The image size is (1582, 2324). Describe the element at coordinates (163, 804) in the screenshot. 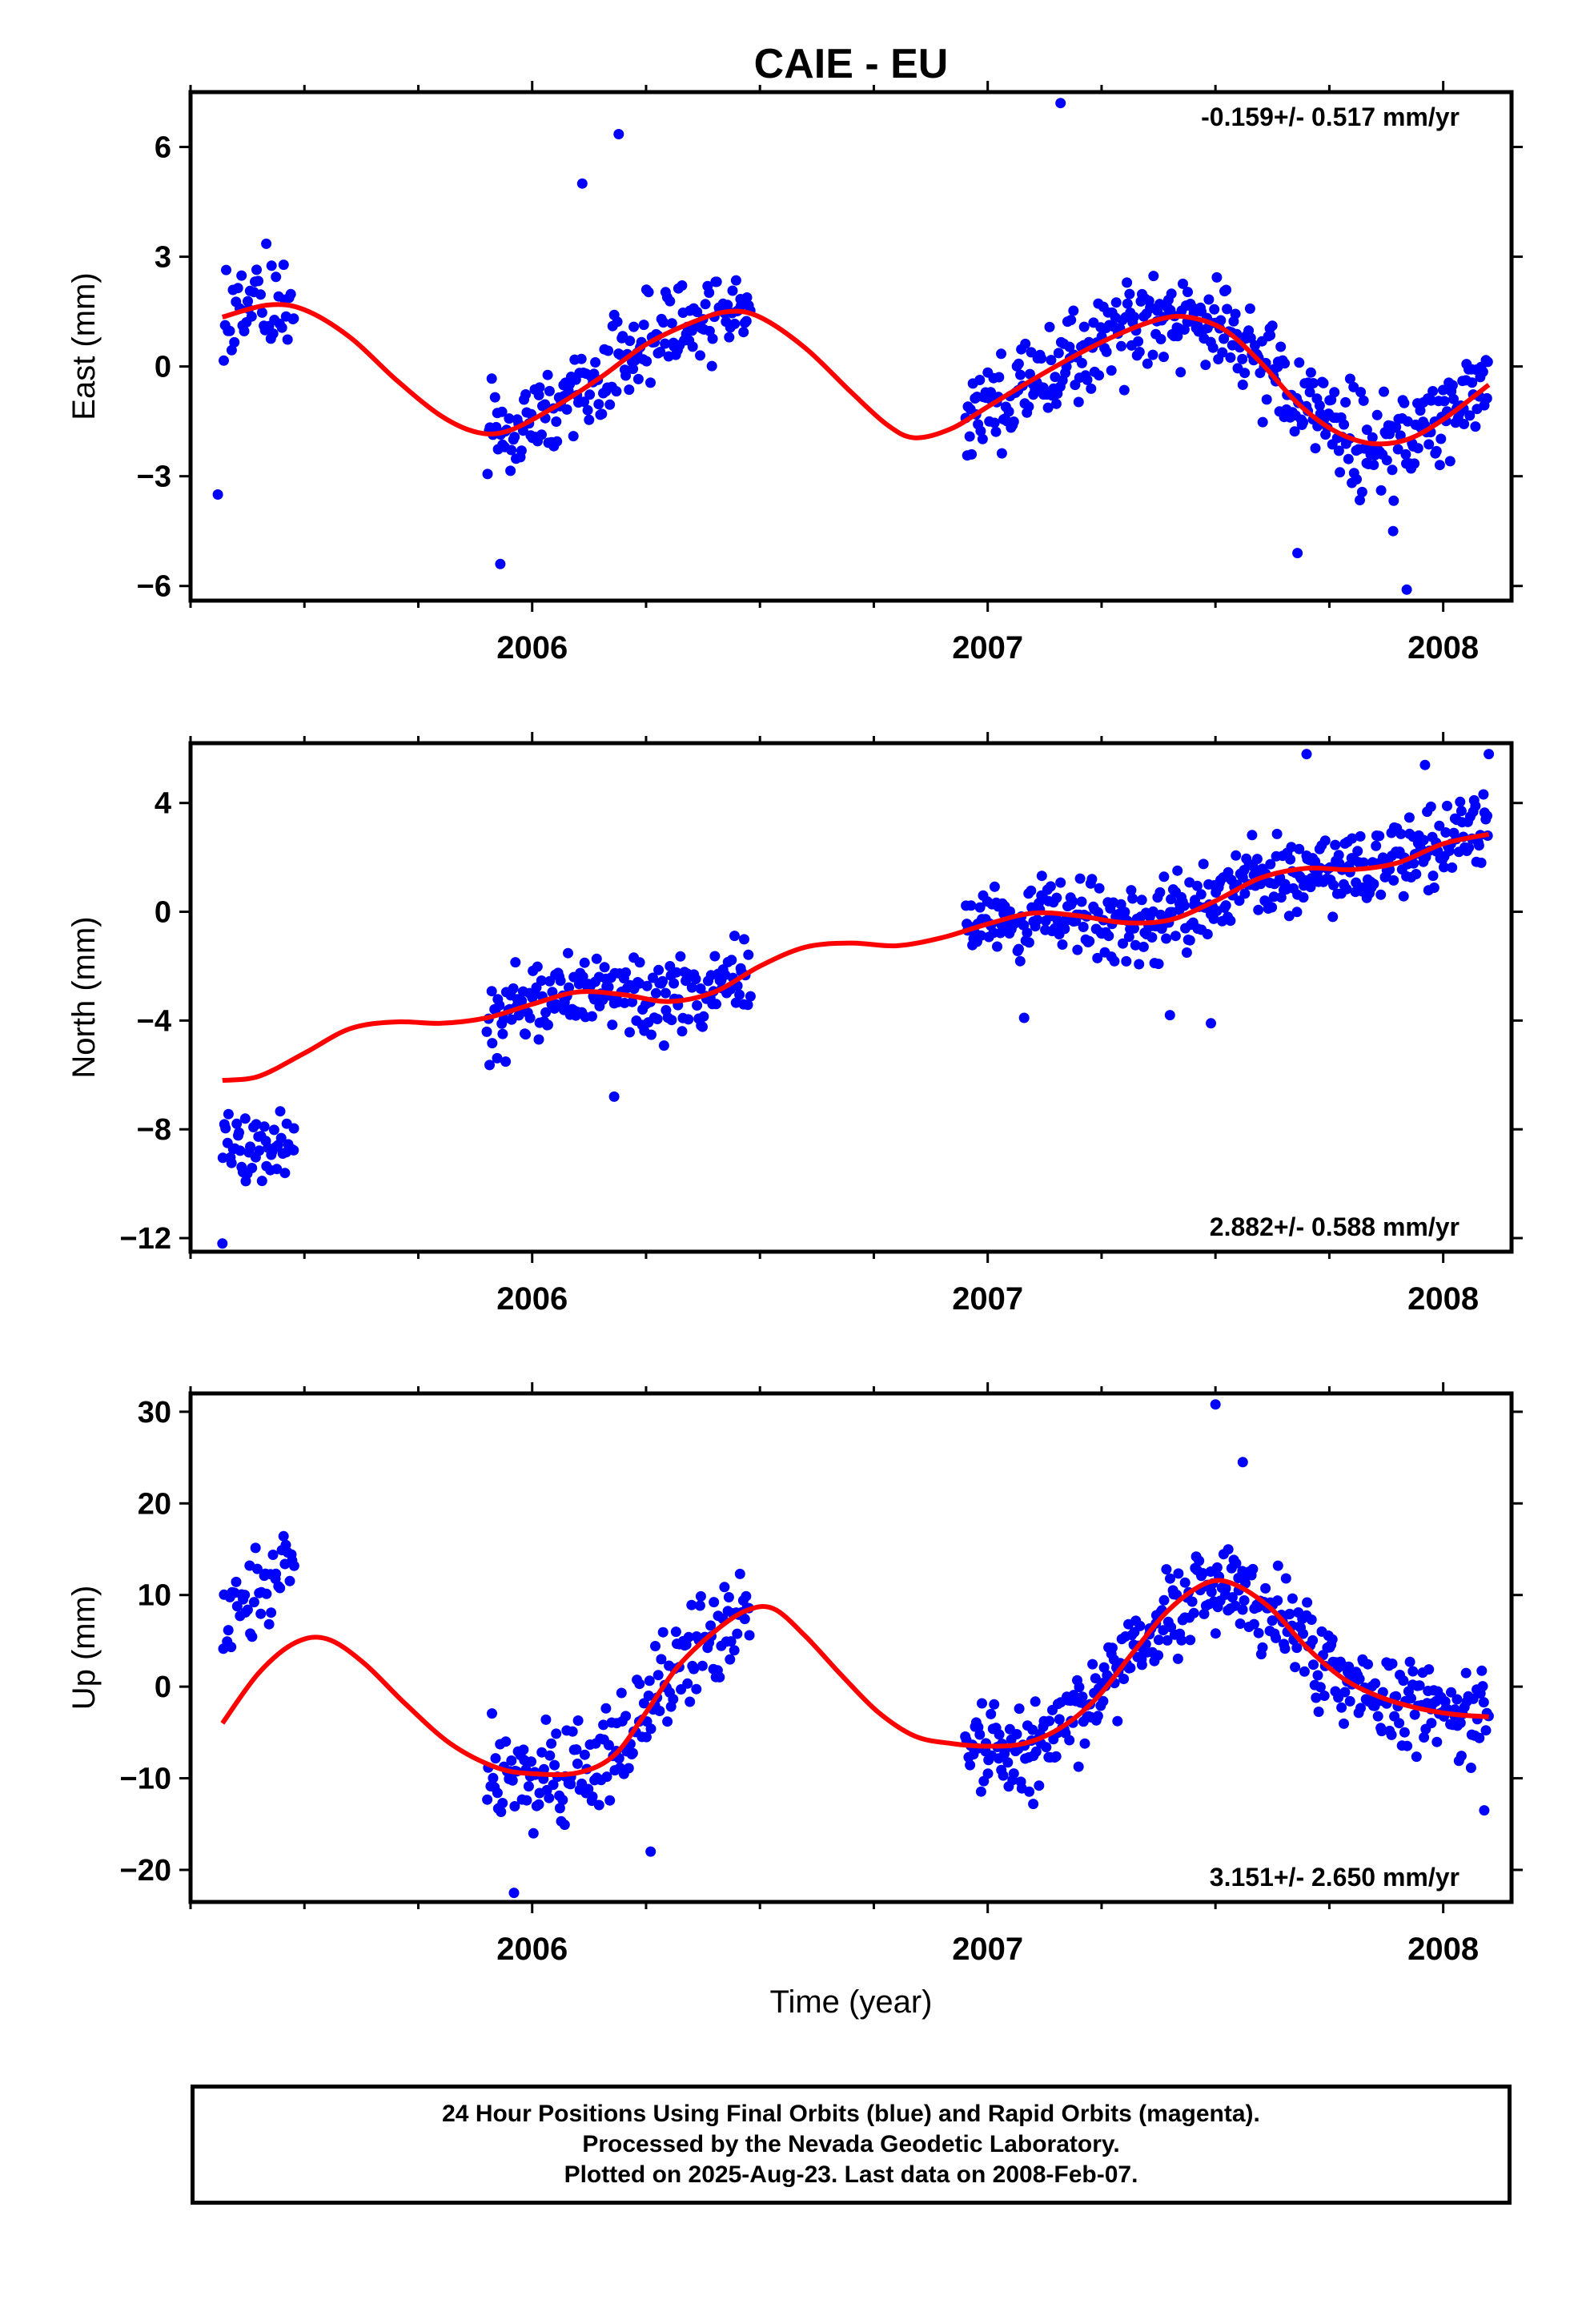

I see `y-tick-label: 4` at that location.